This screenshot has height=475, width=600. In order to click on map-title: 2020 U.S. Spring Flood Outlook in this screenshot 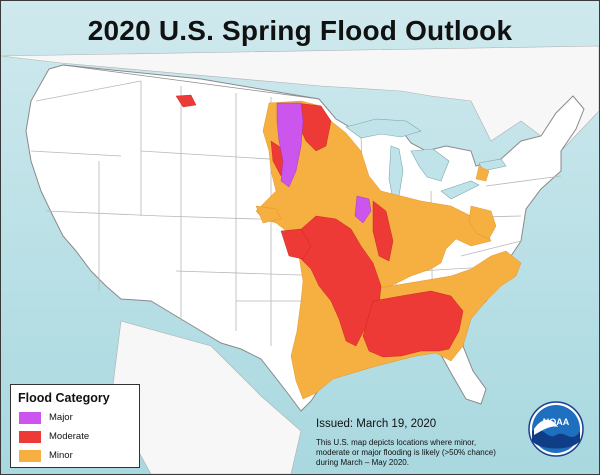, I will do `click(300, 30)`.